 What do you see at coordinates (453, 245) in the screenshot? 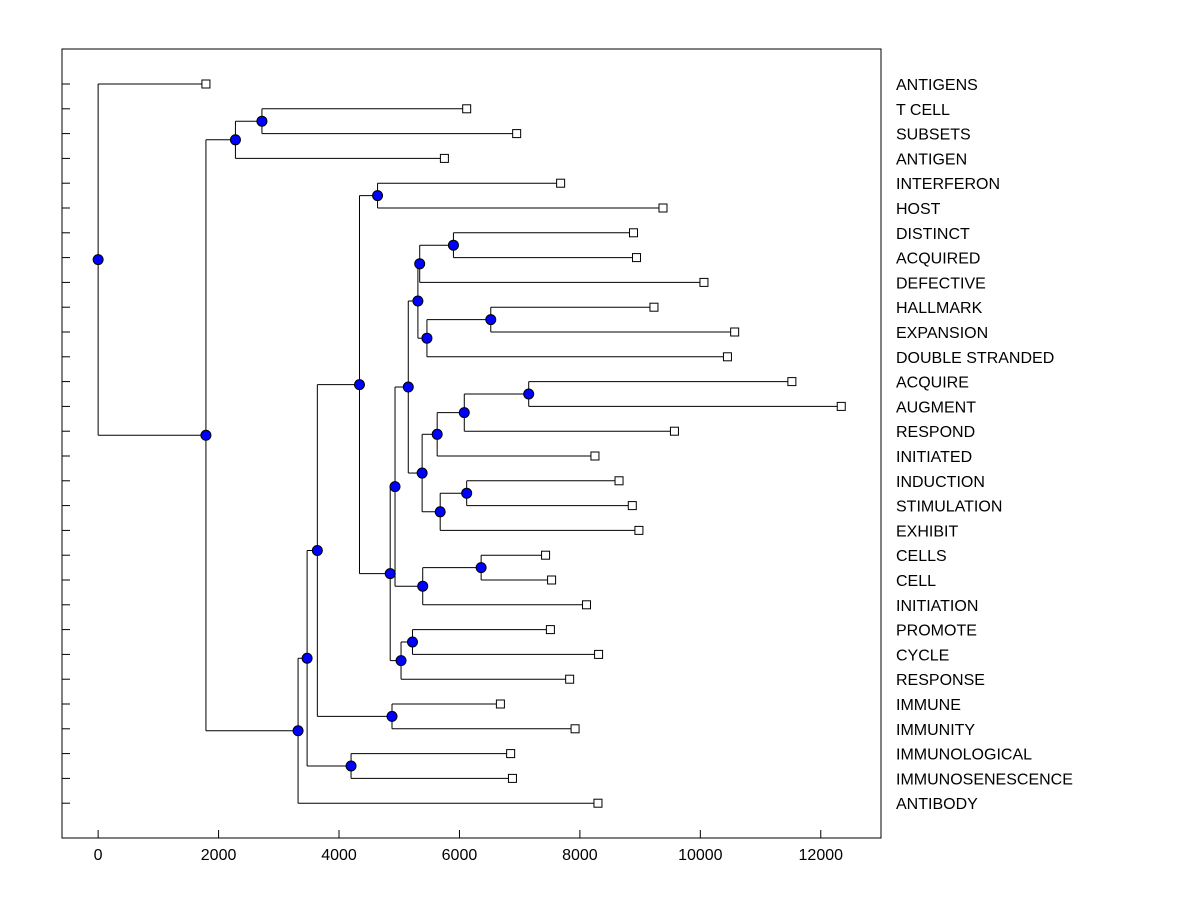
I see `merge-node-n4` at bounding box center [453, 245].